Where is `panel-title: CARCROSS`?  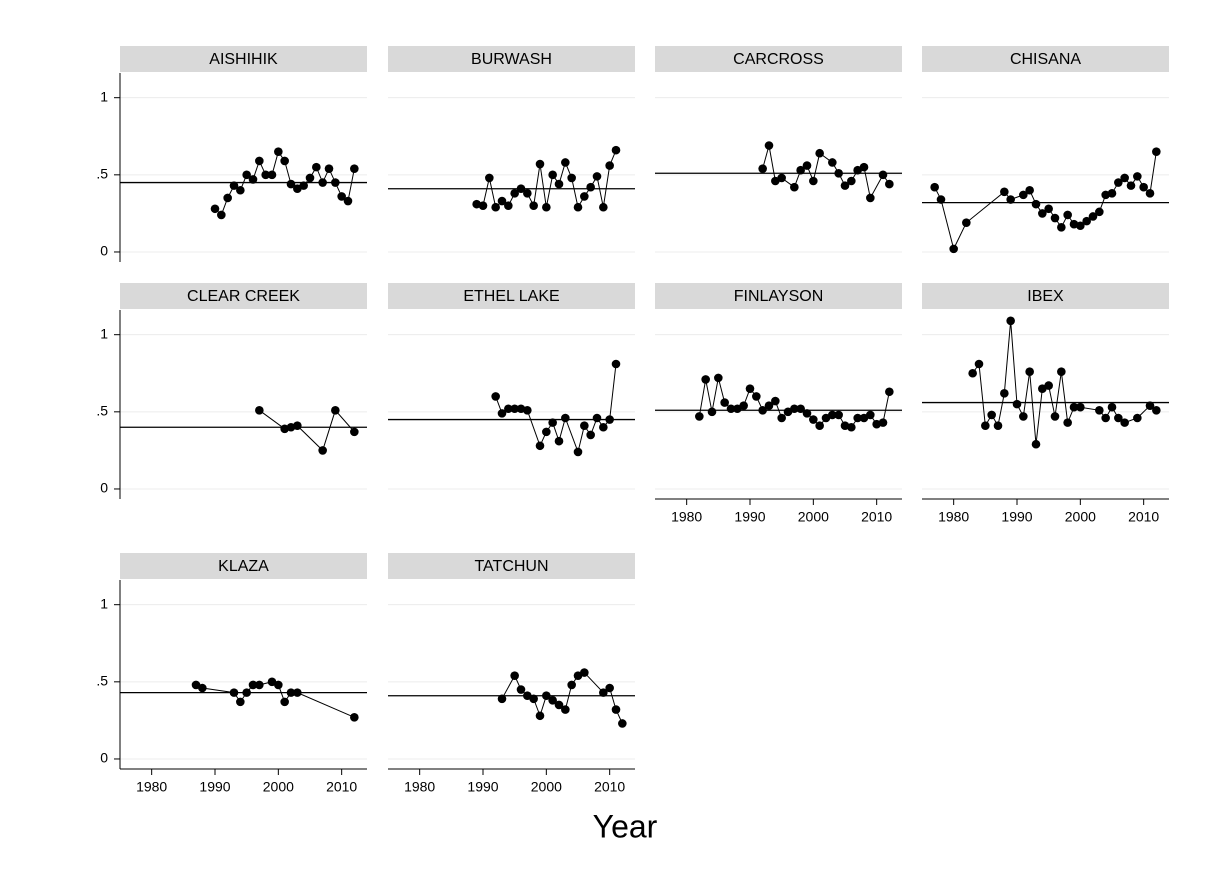
panel-title: CARCROSS is located at coordinates (778, 59).